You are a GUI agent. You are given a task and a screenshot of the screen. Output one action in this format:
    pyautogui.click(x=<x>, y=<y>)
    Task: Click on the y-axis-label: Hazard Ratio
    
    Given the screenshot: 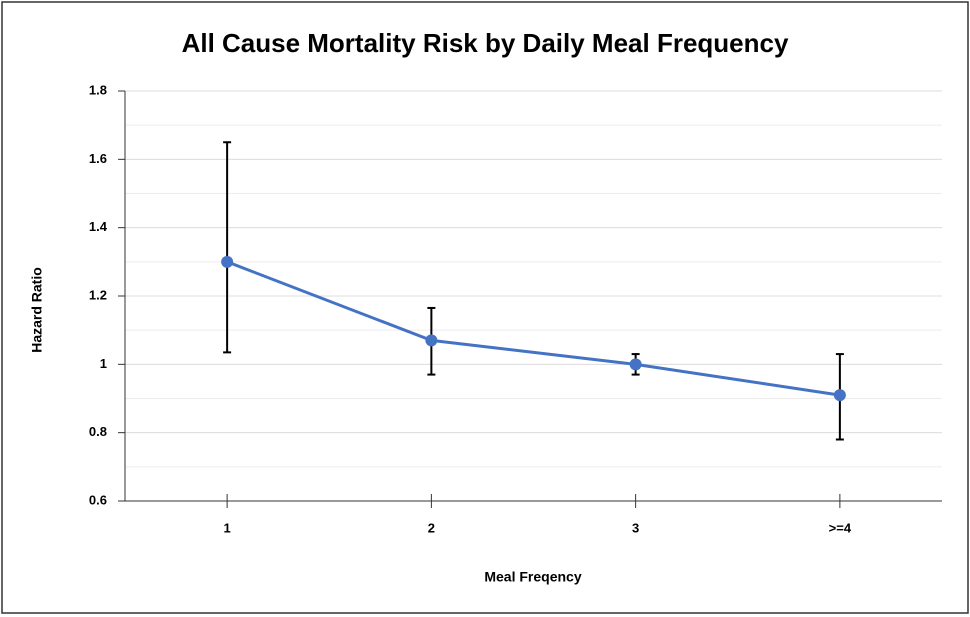 What is the action you would take?
    pyautogui.click(x=37, y=310)
    